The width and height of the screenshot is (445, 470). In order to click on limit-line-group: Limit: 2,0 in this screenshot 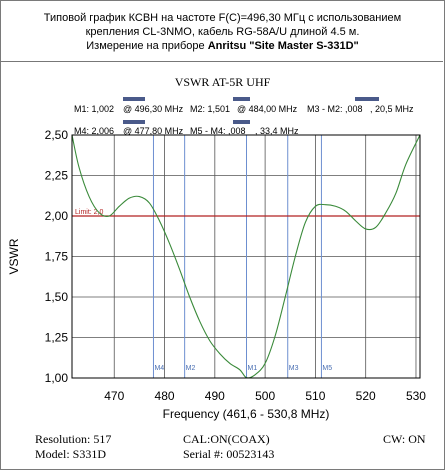, I will do `click(246, 213)`.